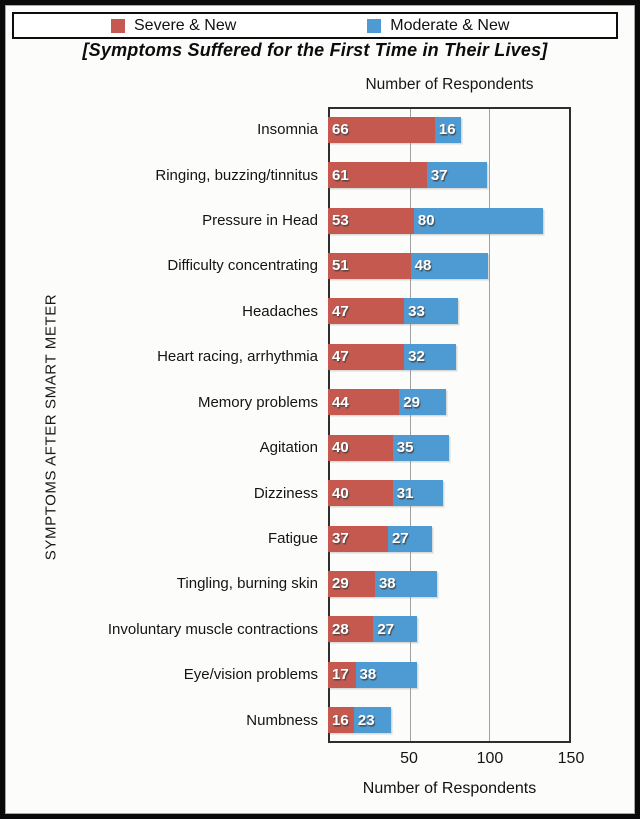 The width and height of the screenshot is (640, 819). I want to click on bar-segment-severe: 28, so click(351, 629).